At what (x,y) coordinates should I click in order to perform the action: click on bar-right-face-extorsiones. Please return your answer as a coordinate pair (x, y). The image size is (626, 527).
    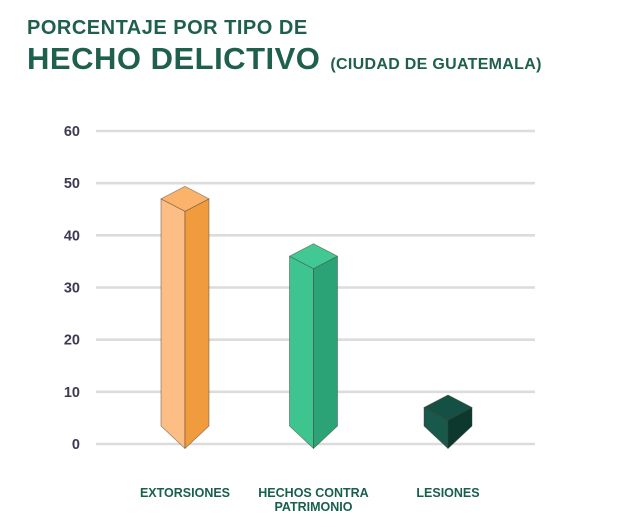
    Looking at the image, I should click on (197, 323).